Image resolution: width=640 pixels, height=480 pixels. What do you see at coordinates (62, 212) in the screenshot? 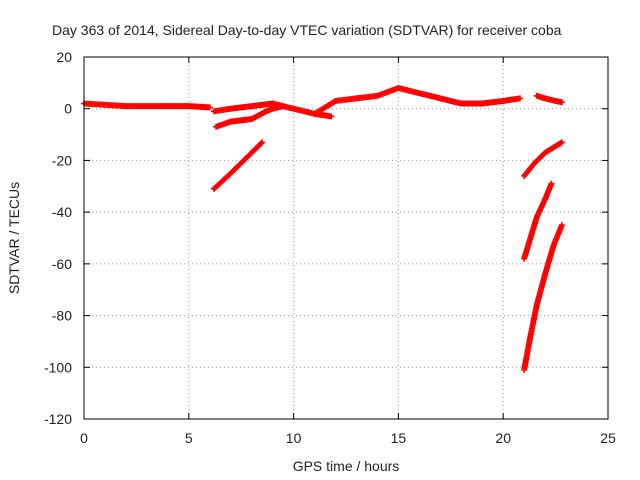
I see `y-tick-label: -40` at bounding box center [62, 212].